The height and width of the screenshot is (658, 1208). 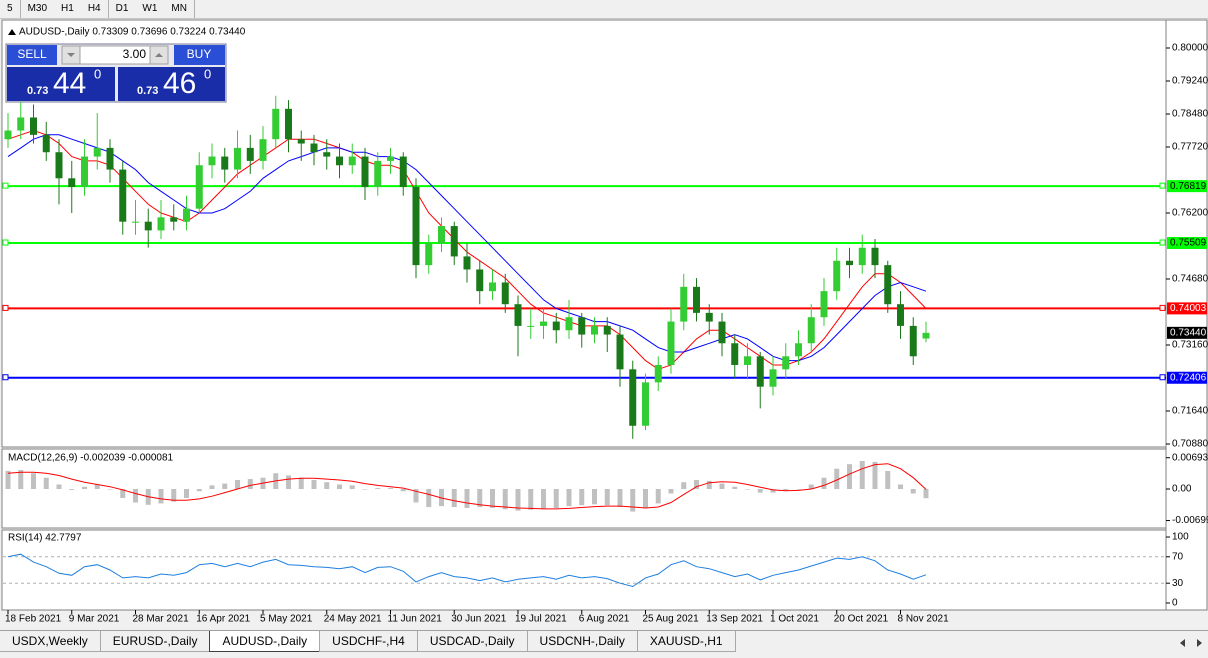 What do you see at coordinates (135, 54) in the screenshot?
I see `lot-value: 3.00` at bounding box center [135, 54].